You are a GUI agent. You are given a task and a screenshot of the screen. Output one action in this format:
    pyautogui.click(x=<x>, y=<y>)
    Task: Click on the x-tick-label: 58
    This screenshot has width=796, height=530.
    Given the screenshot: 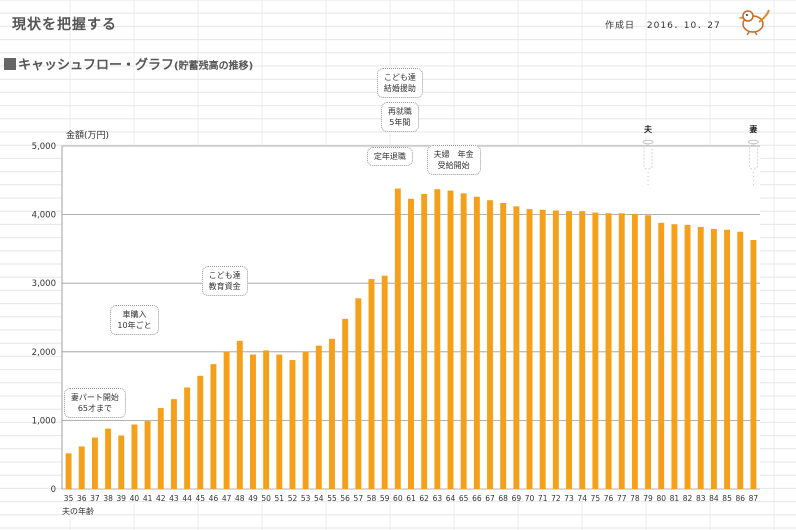 What is the action you would take?
    pyautogui.click(x=372, y=498)
    